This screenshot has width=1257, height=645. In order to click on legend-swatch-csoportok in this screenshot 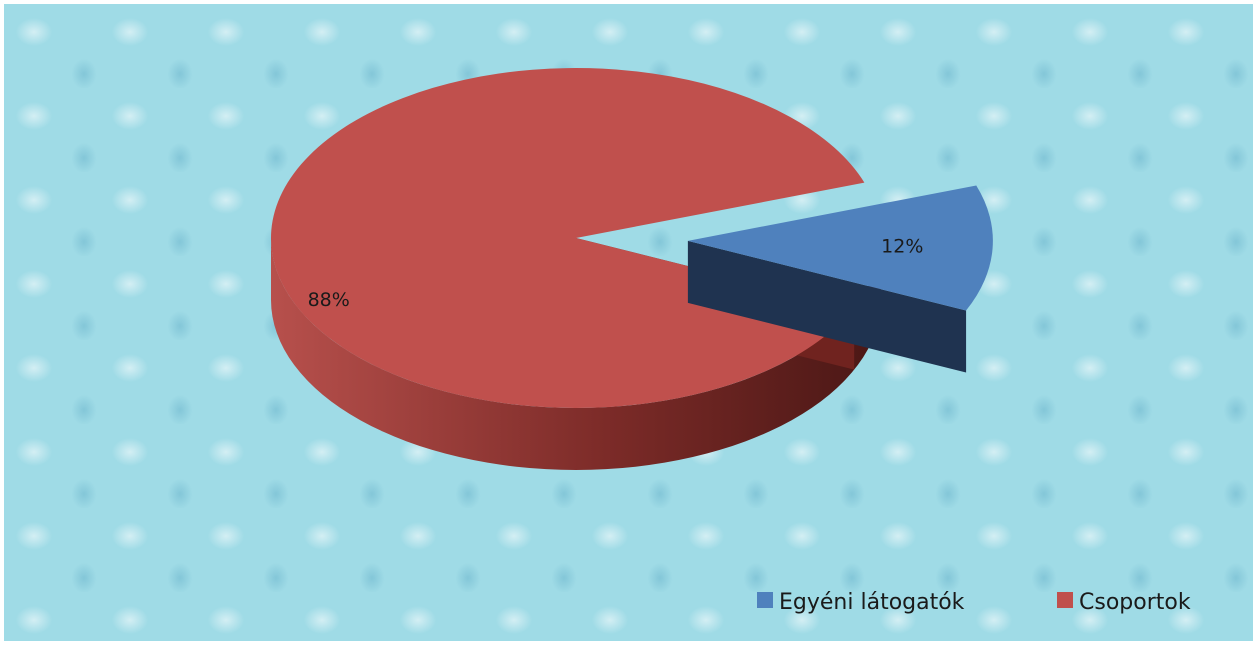, I will do `click(1065, 600)`.